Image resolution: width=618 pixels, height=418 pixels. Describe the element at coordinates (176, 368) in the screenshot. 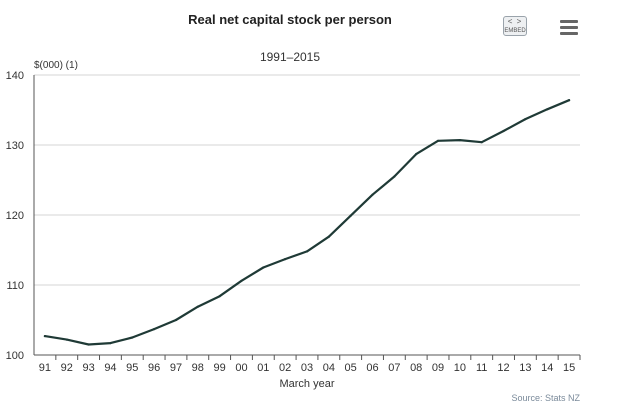

I see `x-tick-label: 97` at that location.